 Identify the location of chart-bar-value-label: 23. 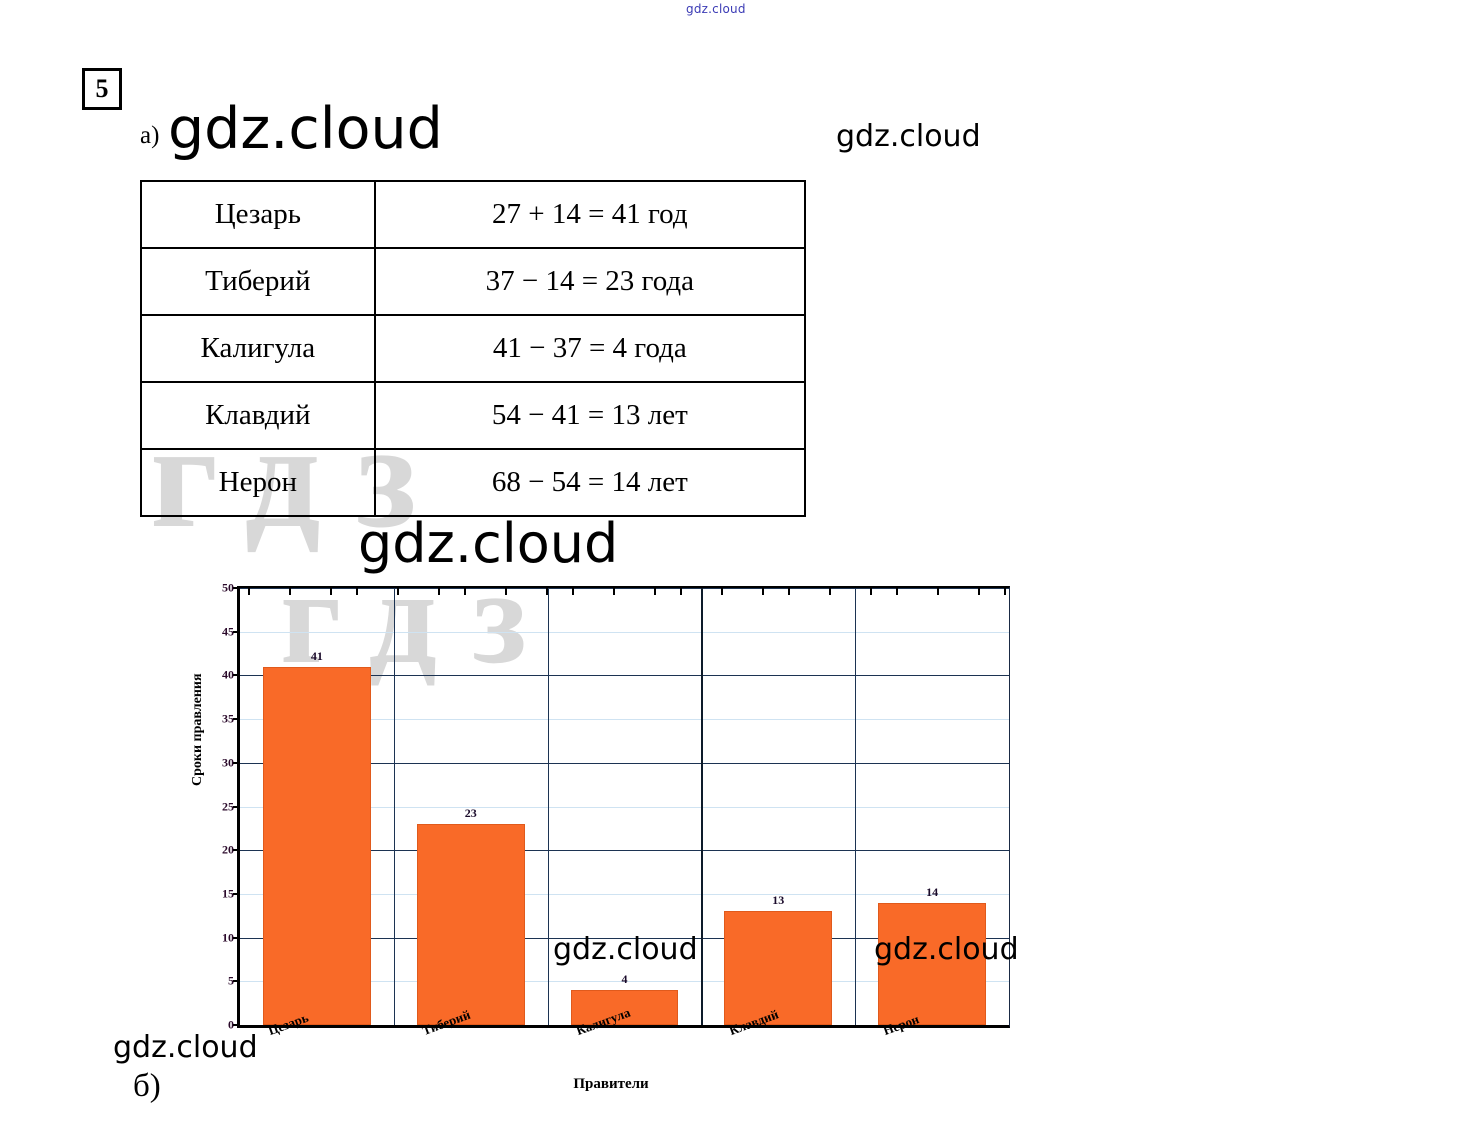
(470, 812).